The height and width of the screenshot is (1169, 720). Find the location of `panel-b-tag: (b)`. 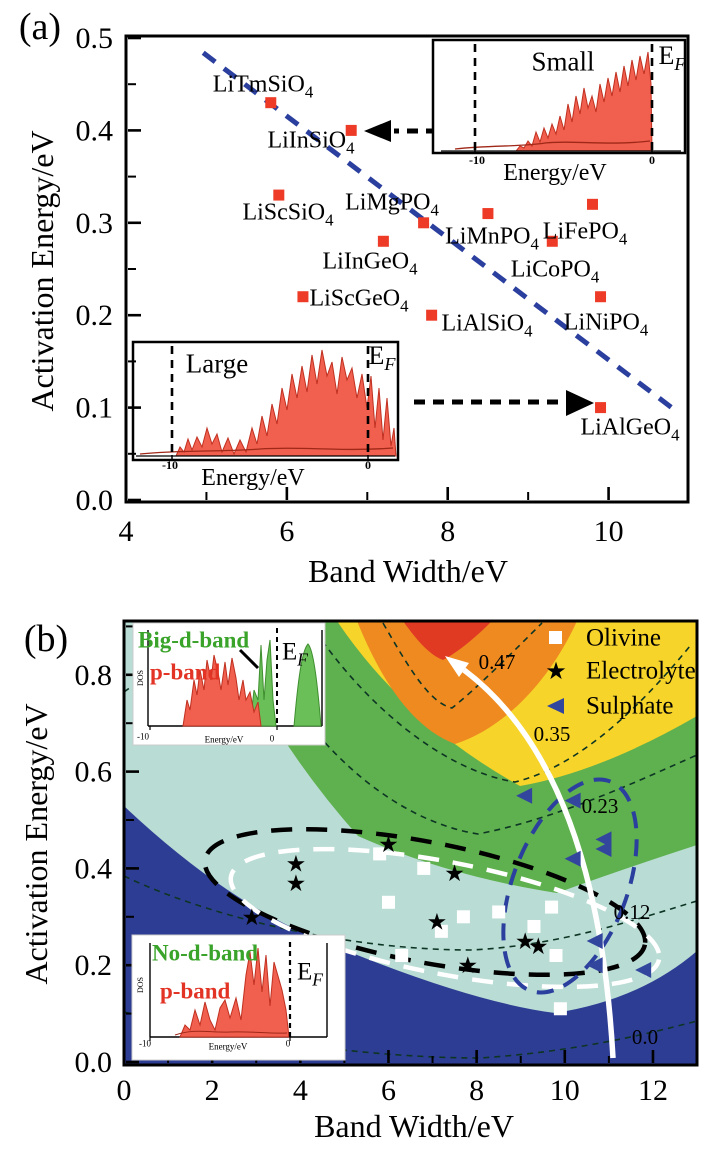

panel-b-tag: (b) is located at coordinates (46, 639).